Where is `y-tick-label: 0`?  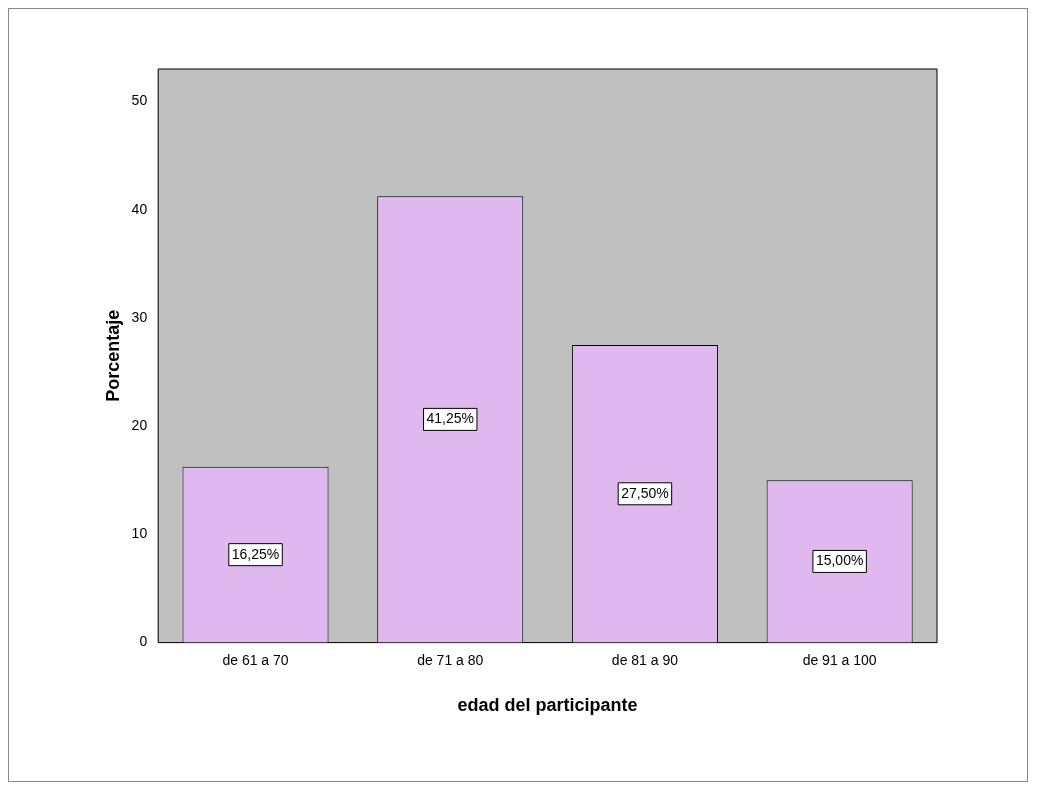 y-tick-label: 0 is located at coordinates (143, 641).